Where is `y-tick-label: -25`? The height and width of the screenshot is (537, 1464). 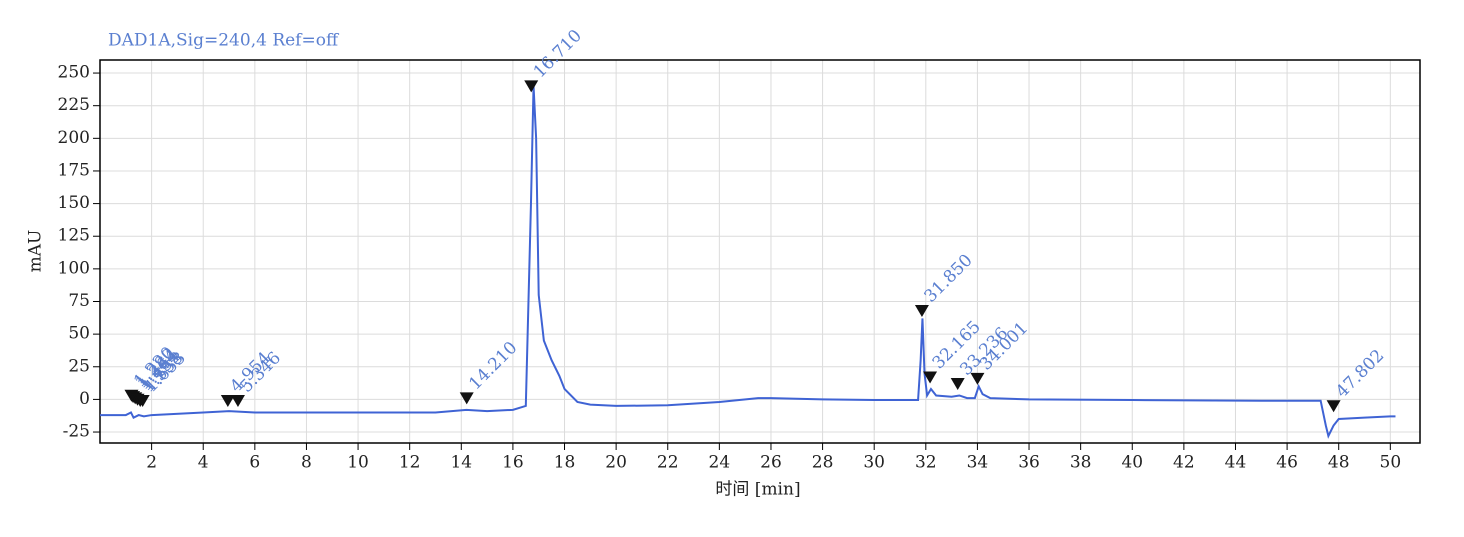
y-tick-label: -25 is located at coordinates (76, 432).